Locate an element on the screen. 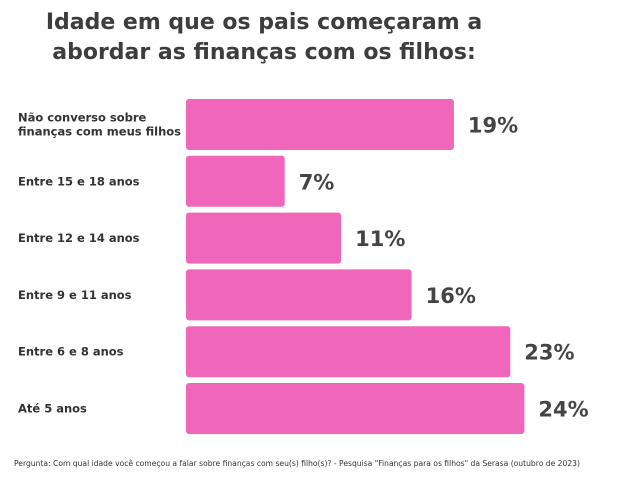 The height and width of the screenshot is (486, 640). category-label-2-line-0: Entre 12 e 14 anos is located at coordinates (79, 238).